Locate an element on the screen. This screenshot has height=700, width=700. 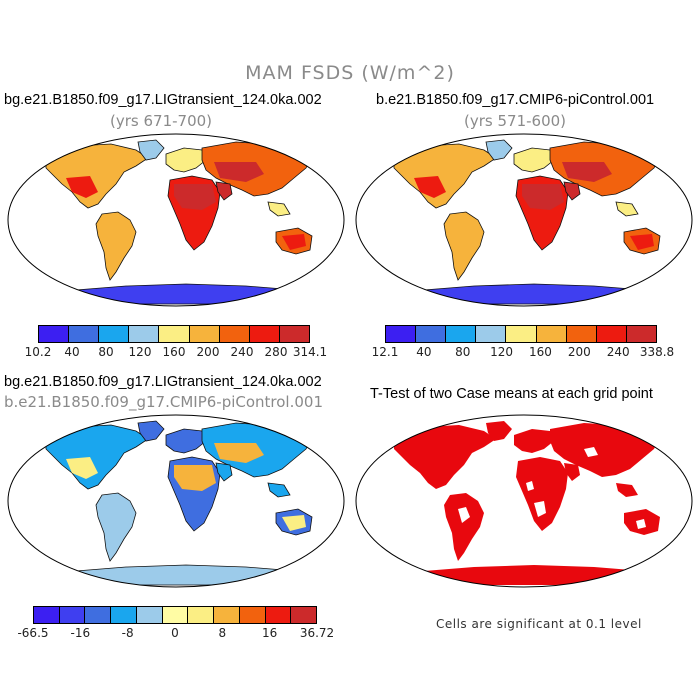
panel3-subtitle: b.e21.B1850.f09_g17.CMIP6-piControl.001 is located at coordinates (163, 402).